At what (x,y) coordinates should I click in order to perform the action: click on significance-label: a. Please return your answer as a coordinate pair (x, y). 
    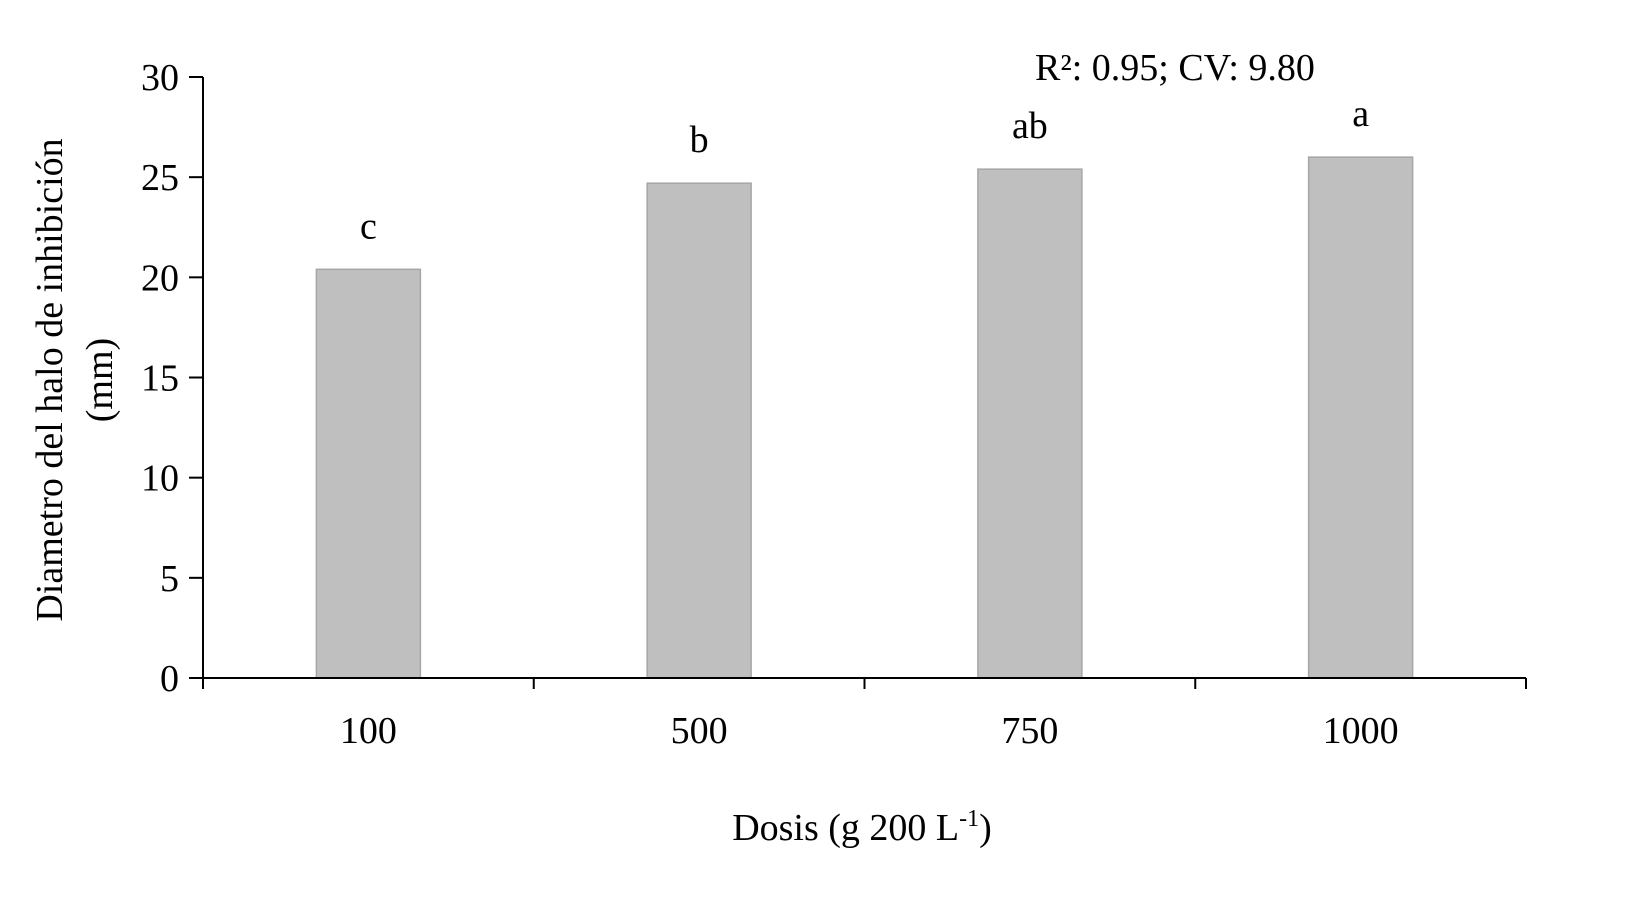
    Looking at the image, I should click on (1360, 114).